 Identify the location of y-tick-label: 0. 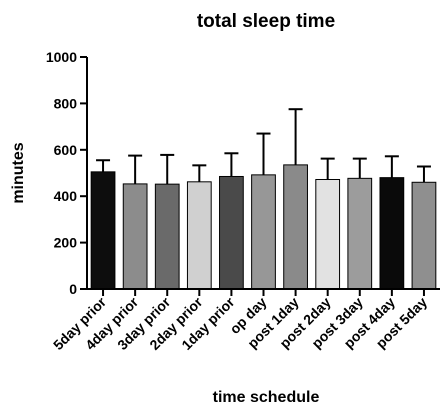
(73, 289).